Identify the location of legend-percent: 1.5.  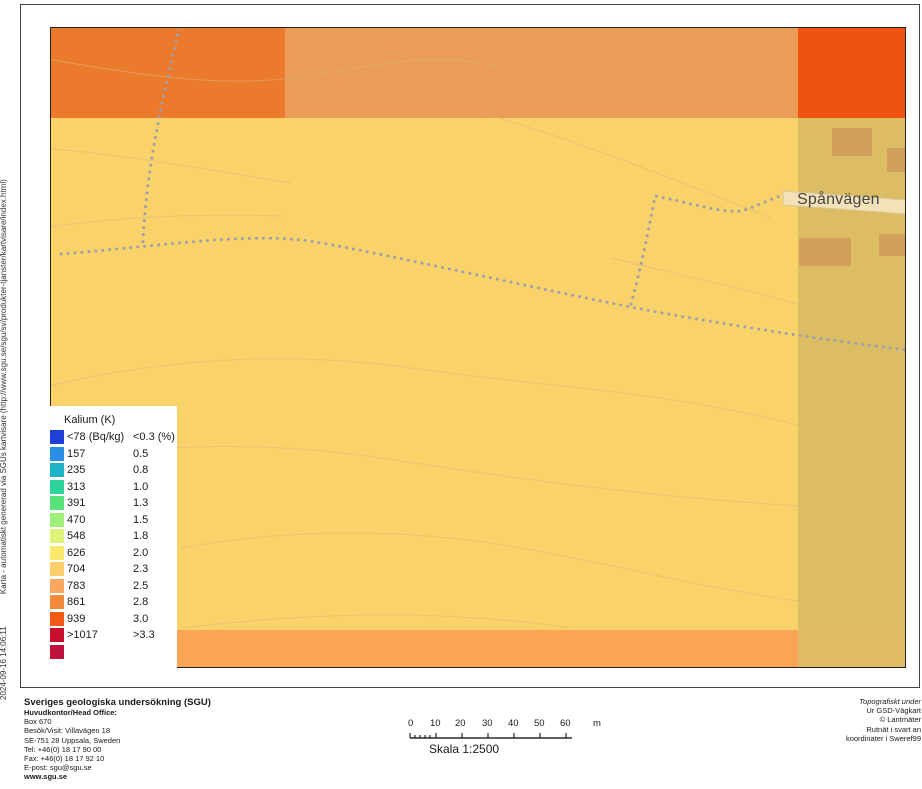
(141, 519).